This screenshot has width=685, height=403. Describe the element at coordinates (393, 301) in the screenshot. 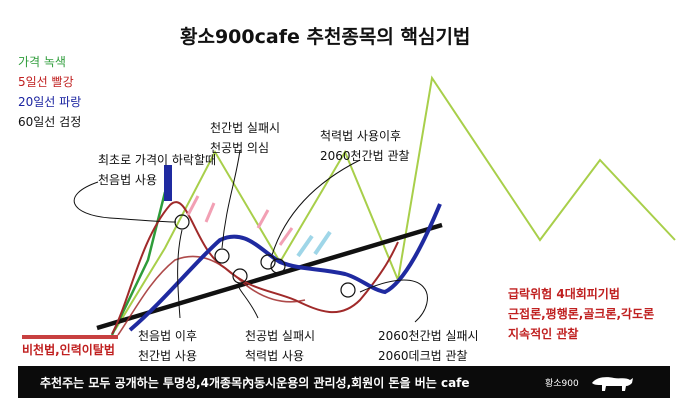

I see `callout-2060` at that location.